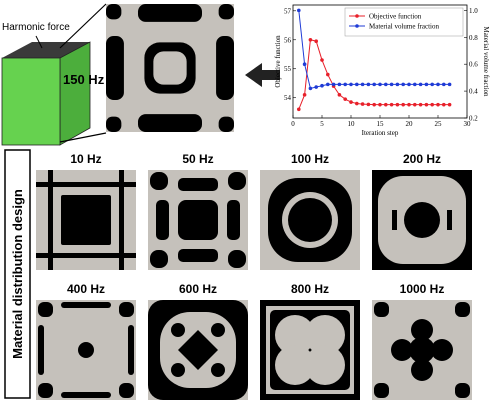  Describe the element at coordinates (395, 17) in the screenshot. I see `legend-label: Objective function` at that location.